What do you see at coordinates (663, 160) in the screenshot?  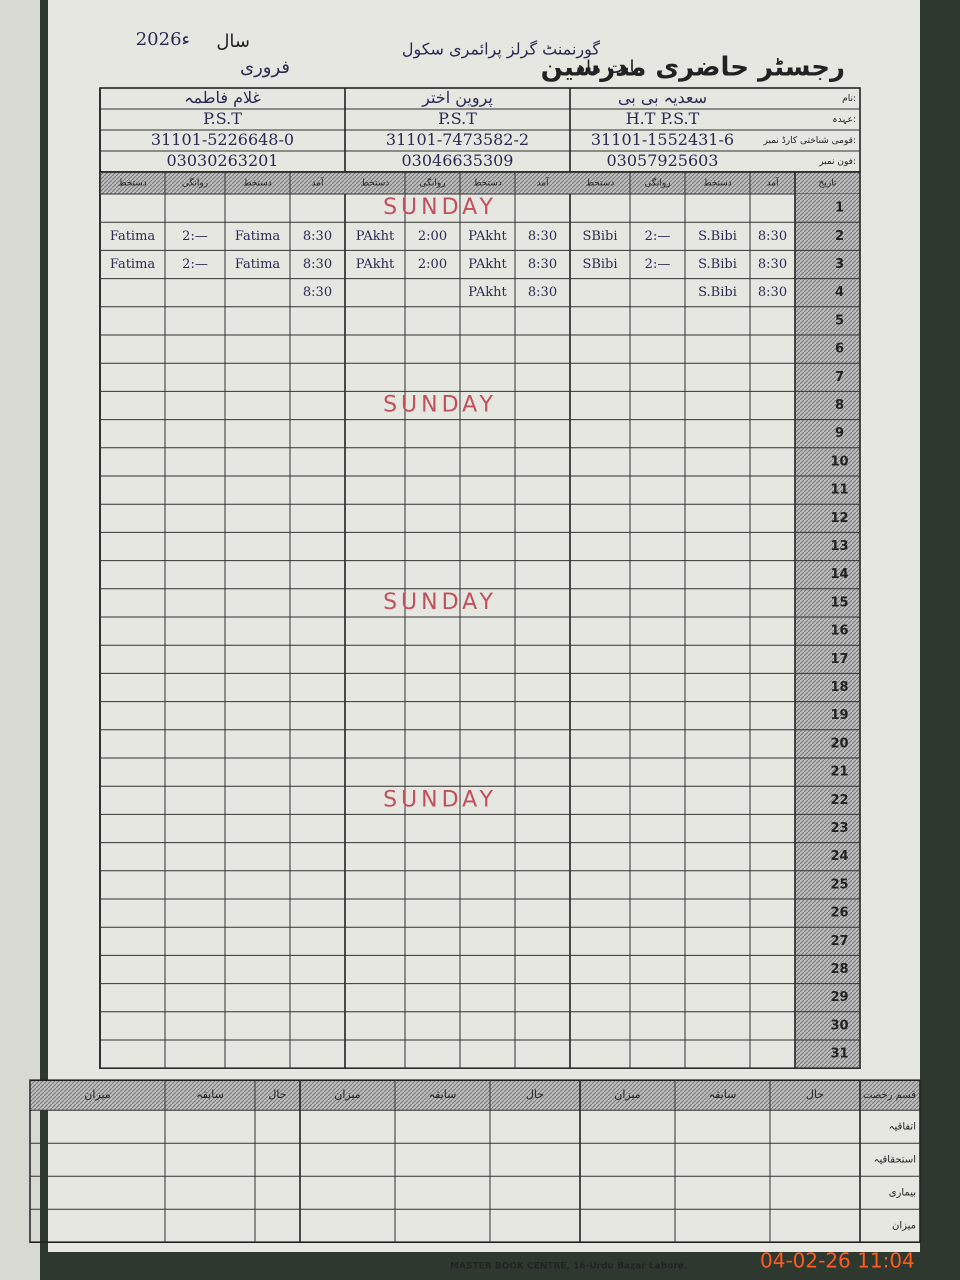 I see `teacher-phone: 03057925603` at bounding box center [663, 160].